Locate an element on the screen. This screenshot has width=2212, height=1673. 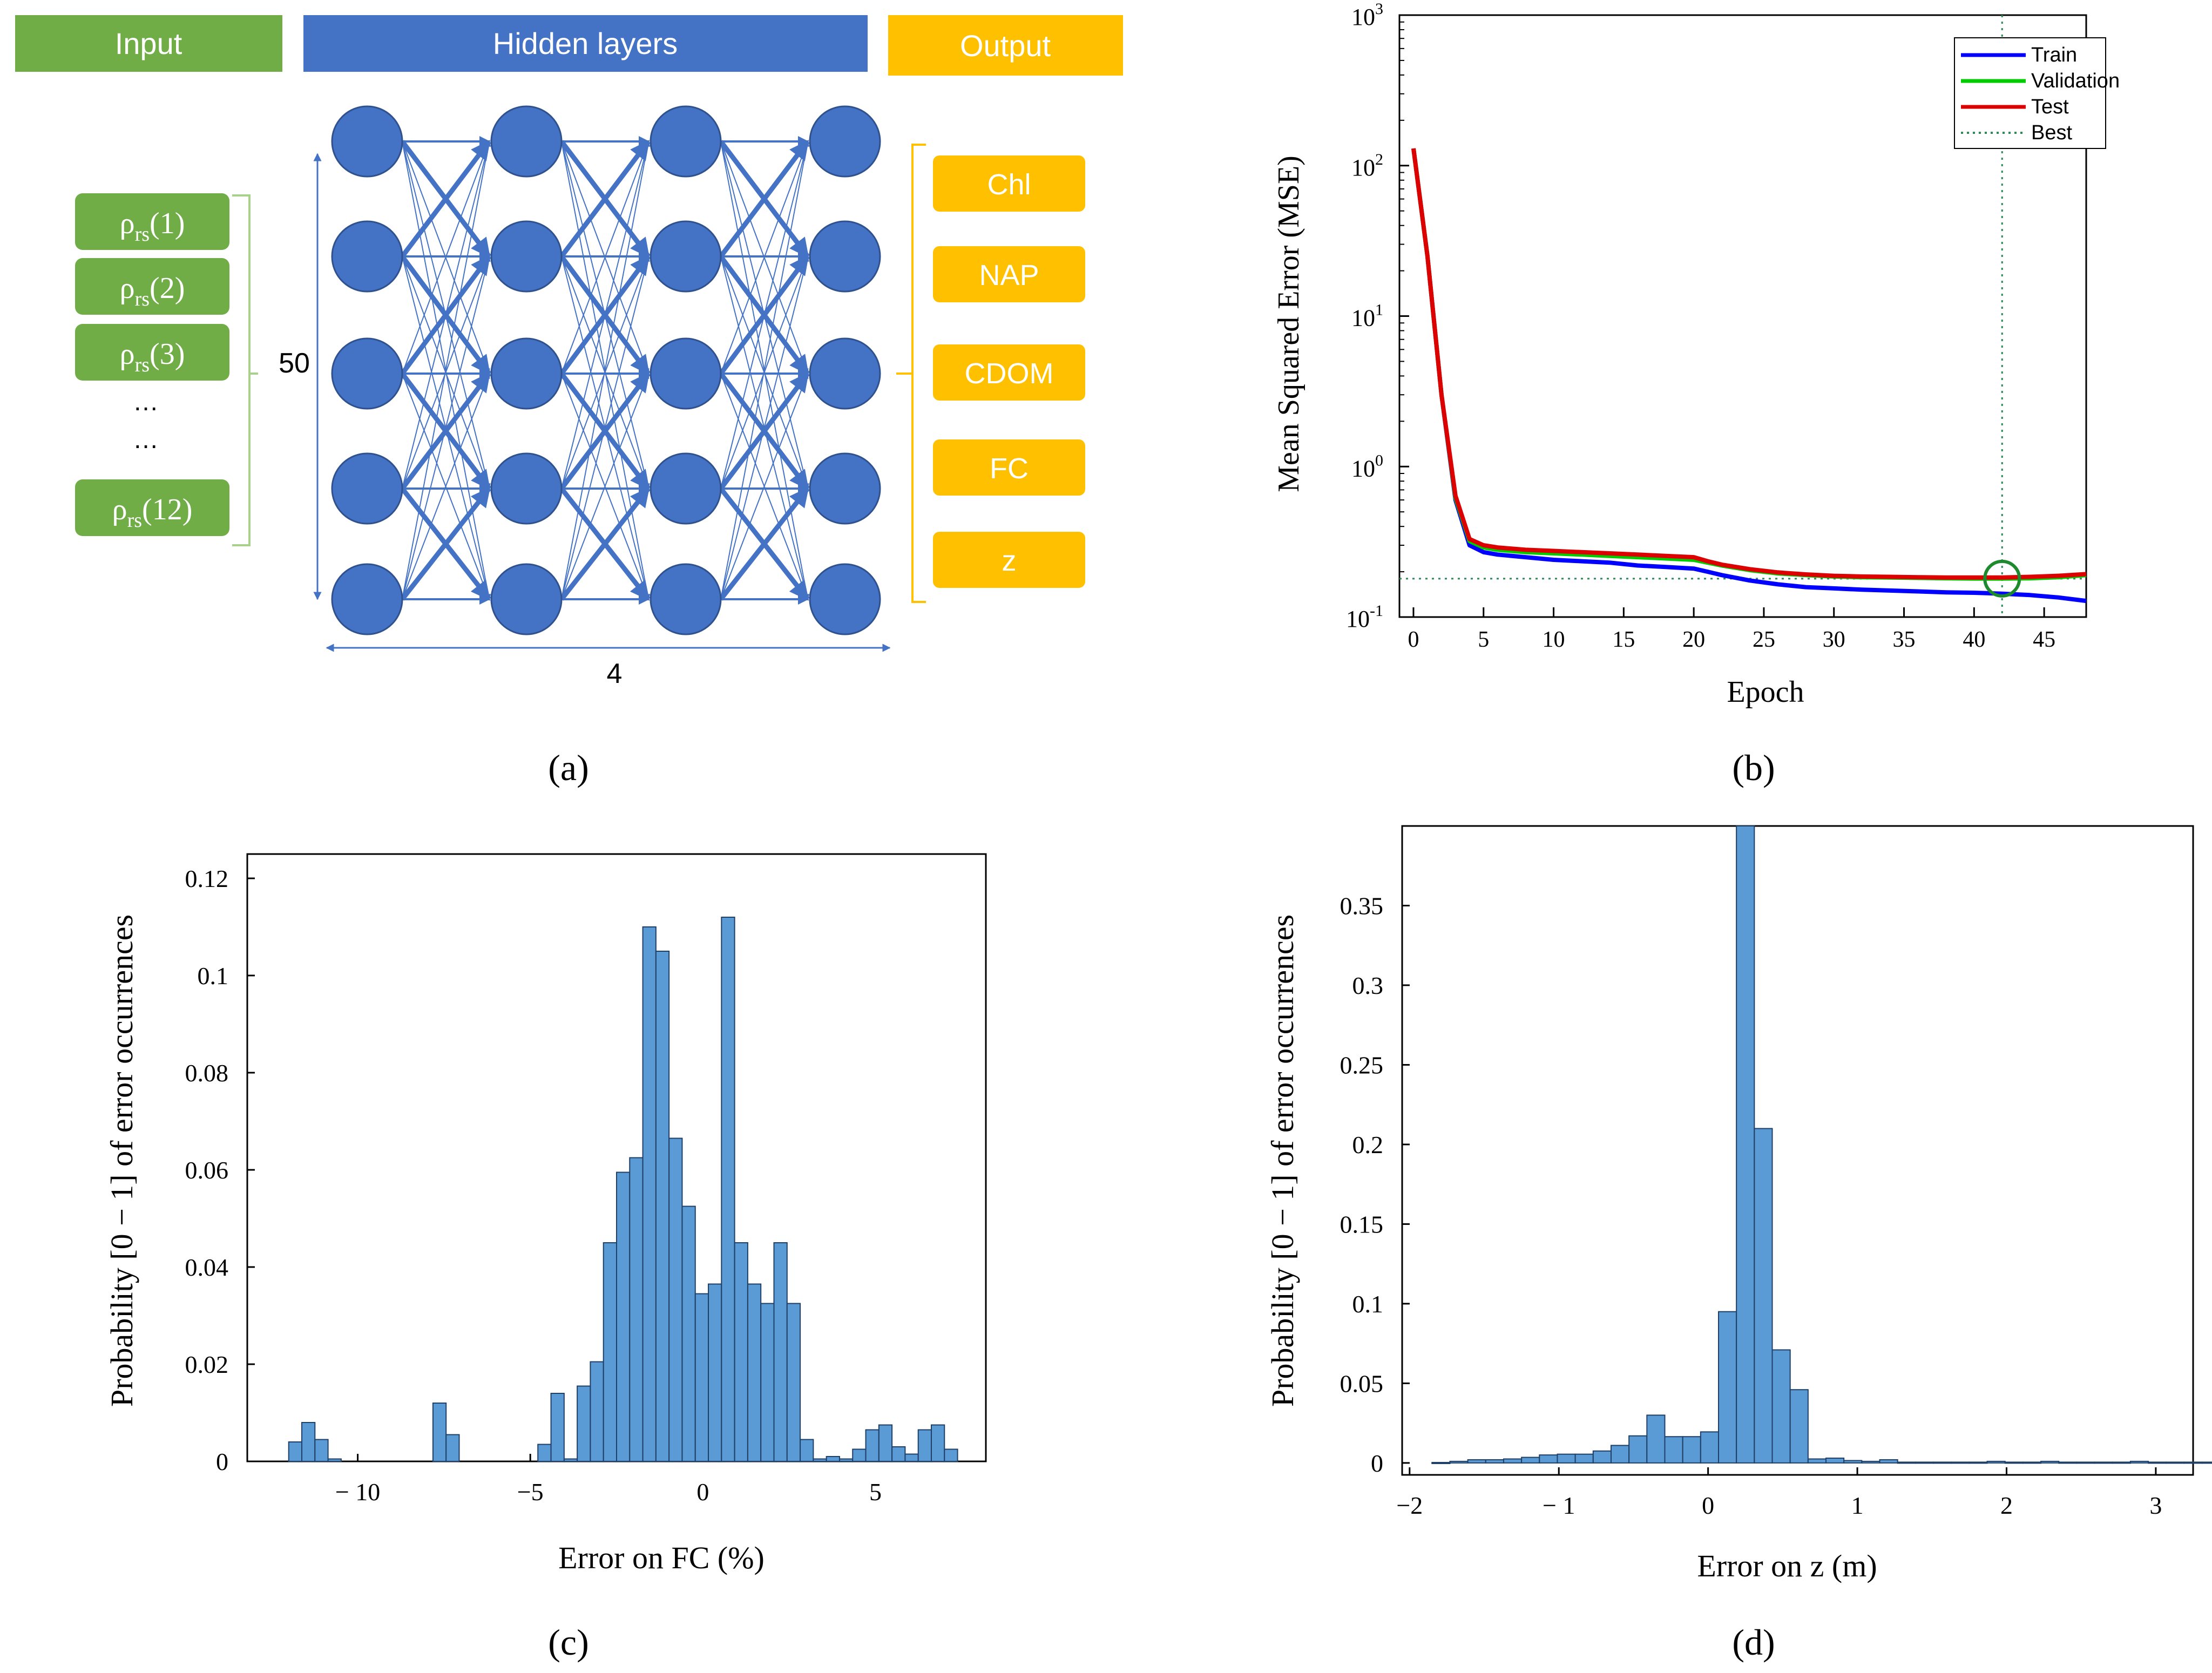
plot-c-xlabel: Error on FC (%) is located at coordinates (661, 1558).